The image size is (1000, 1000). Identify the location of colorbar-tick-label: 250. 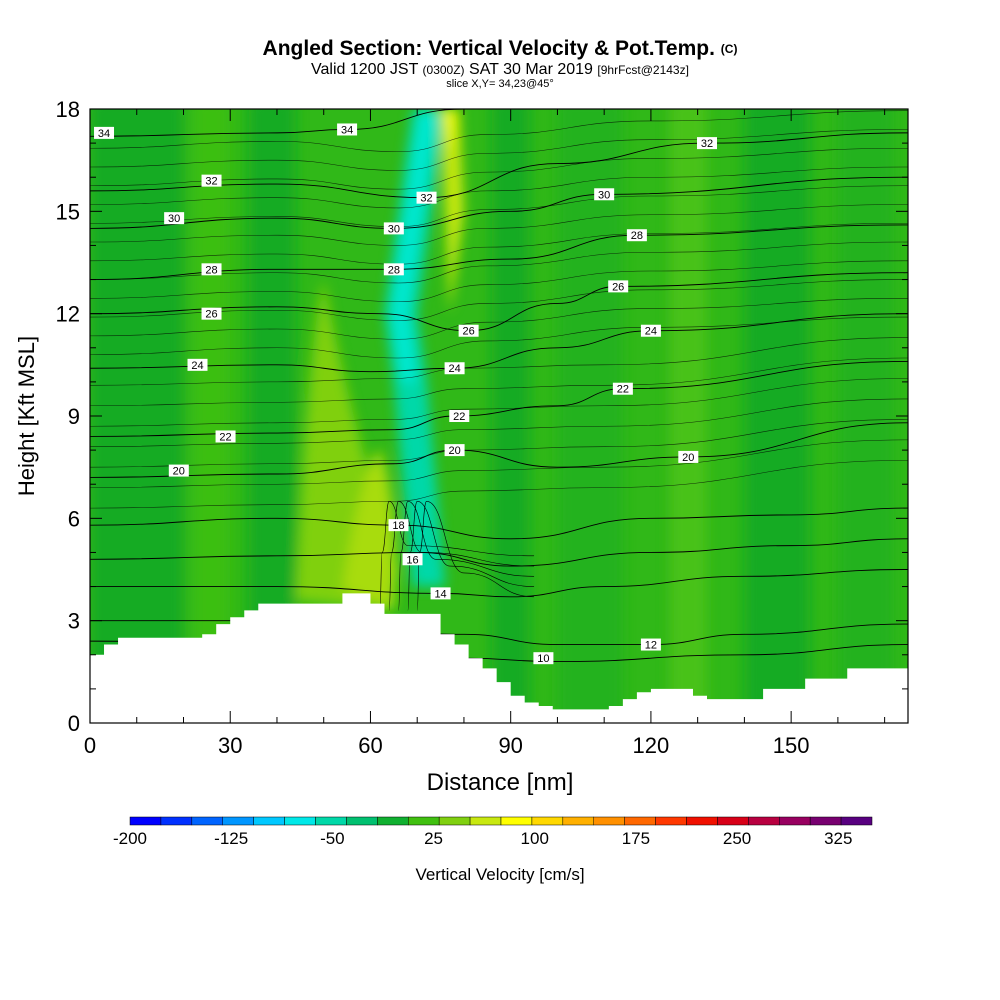
(737, 838).